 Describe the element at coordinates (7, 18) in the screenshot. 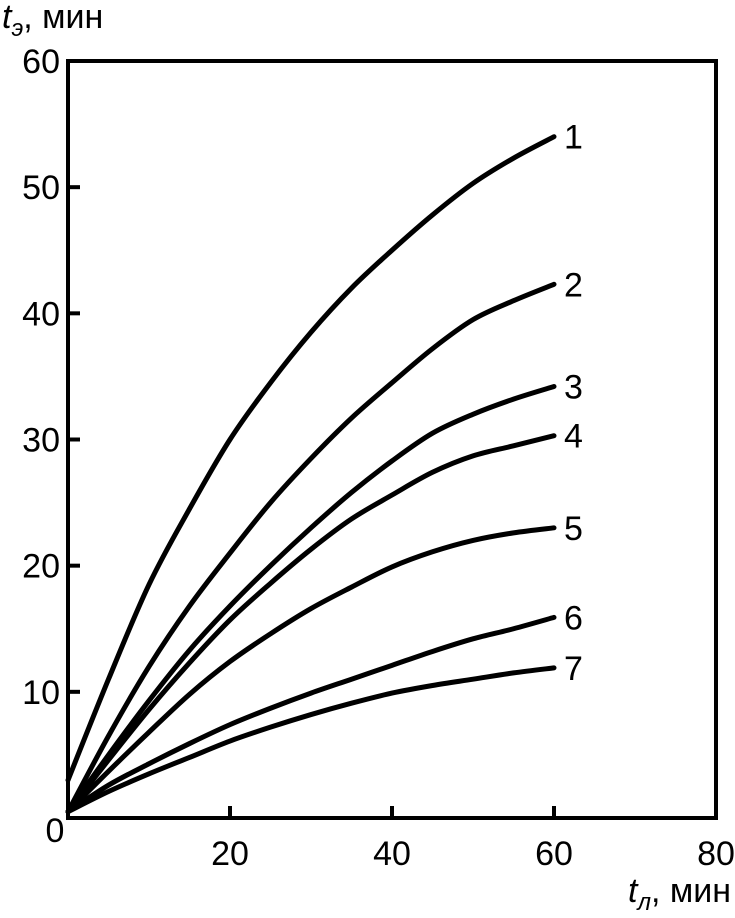

I see `y-axis-title-main: t` at that location.